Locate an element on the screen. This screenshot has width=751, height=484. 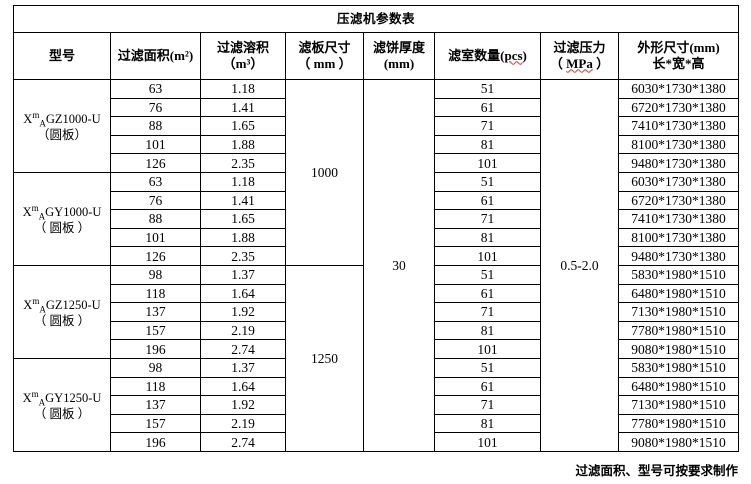
cell-overall-dimension: 6030*1730*1380 is located at coordinates (678, 181).